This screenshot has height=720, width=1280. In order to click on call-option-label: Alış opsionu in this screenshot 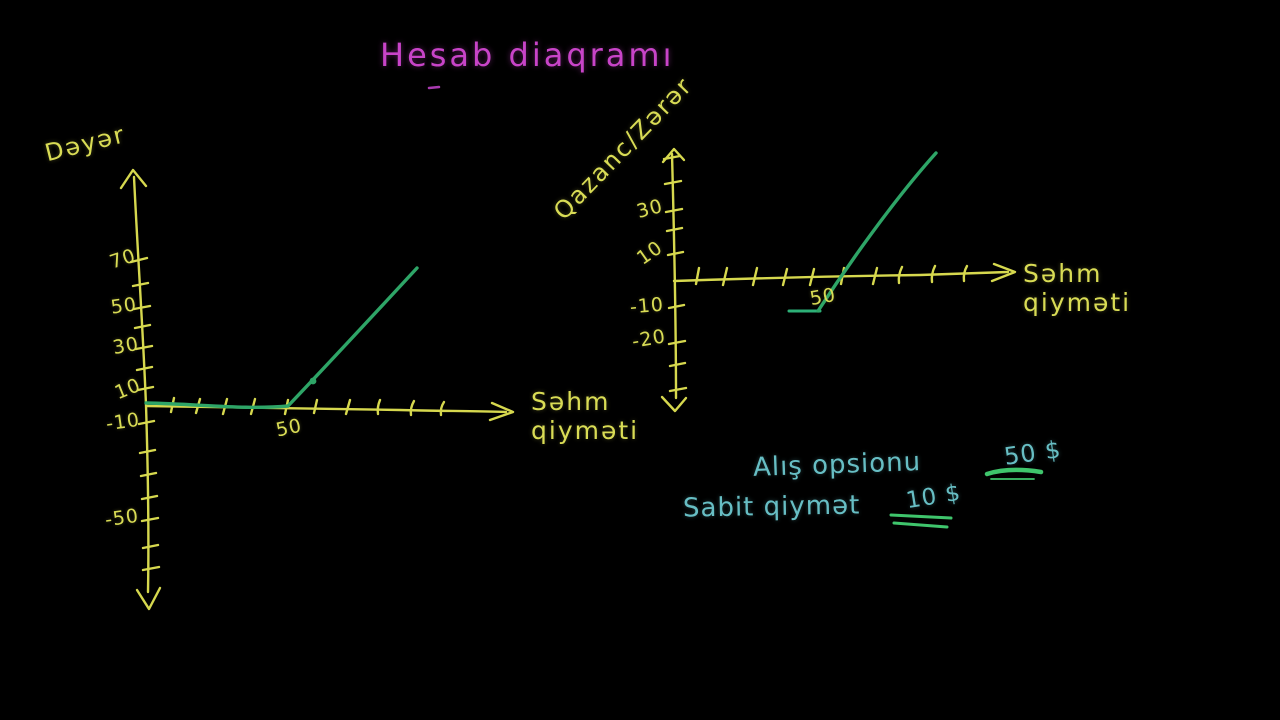, I will do `click(837, 465)`.